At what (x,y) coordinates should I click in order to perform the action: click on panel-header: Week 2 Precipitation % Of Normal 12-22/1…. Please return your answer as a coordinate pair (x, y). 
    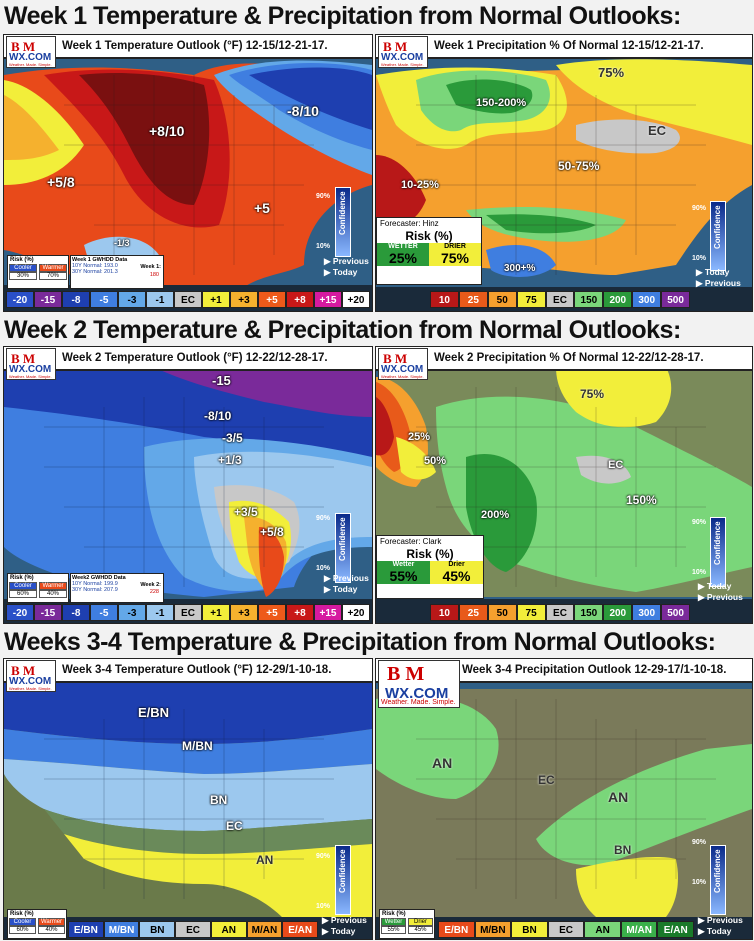
    Looking at the image, I should click on (564, 359).